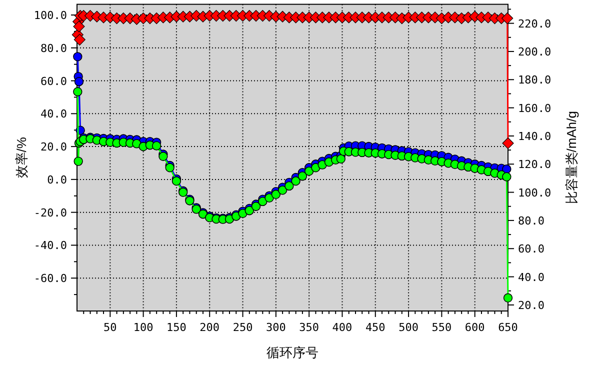 The image size is (592, 369). I want to click on y2-tick-label: 40.0, so click(531, 277).